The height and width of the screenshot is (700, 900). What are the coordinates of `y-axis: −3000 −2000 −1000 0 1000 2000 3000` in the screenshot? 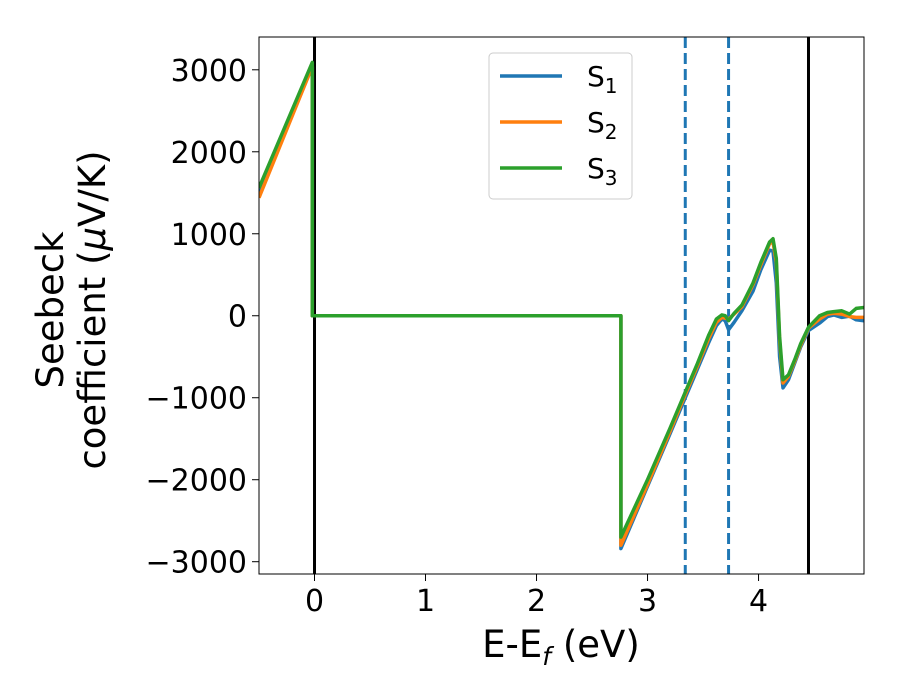 It's located at (202, 317).